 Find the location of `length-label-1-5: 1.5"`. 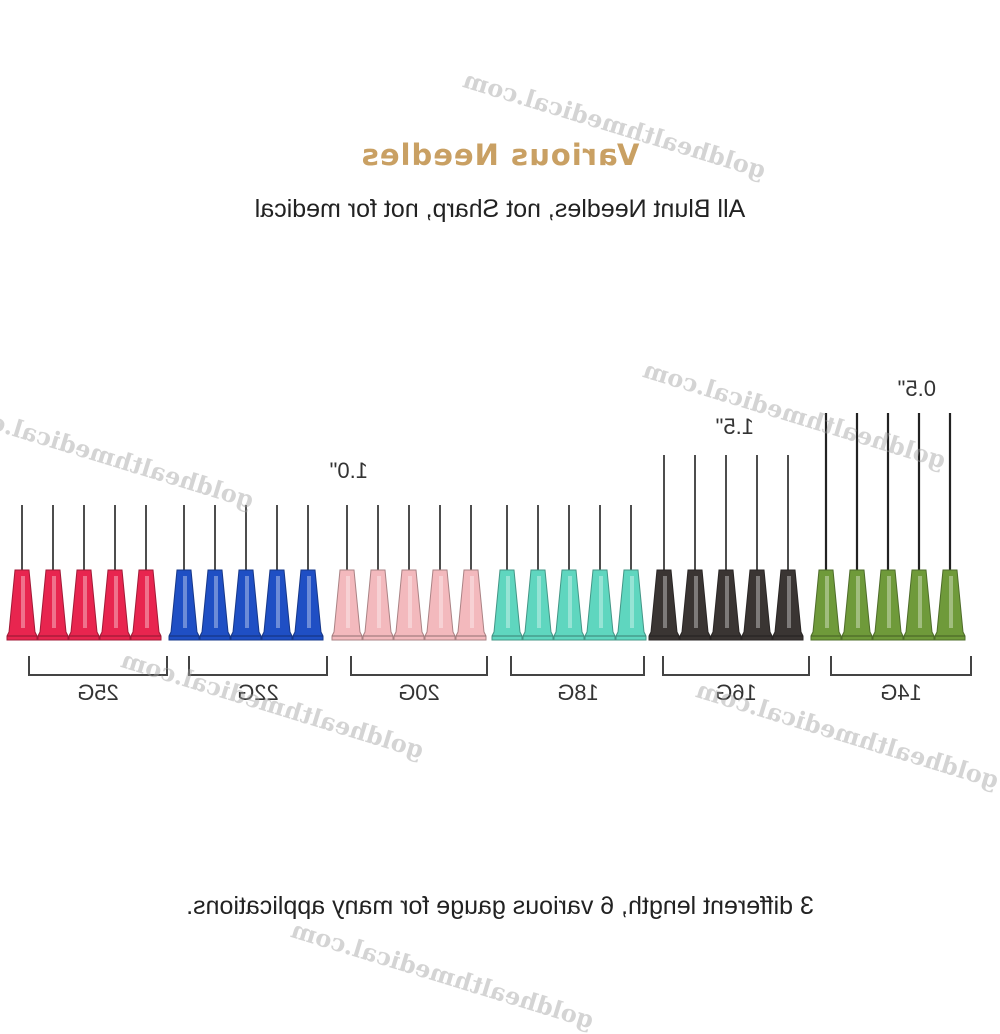

length-label-1-5: 1.5" is located at coordinates (734, 426).